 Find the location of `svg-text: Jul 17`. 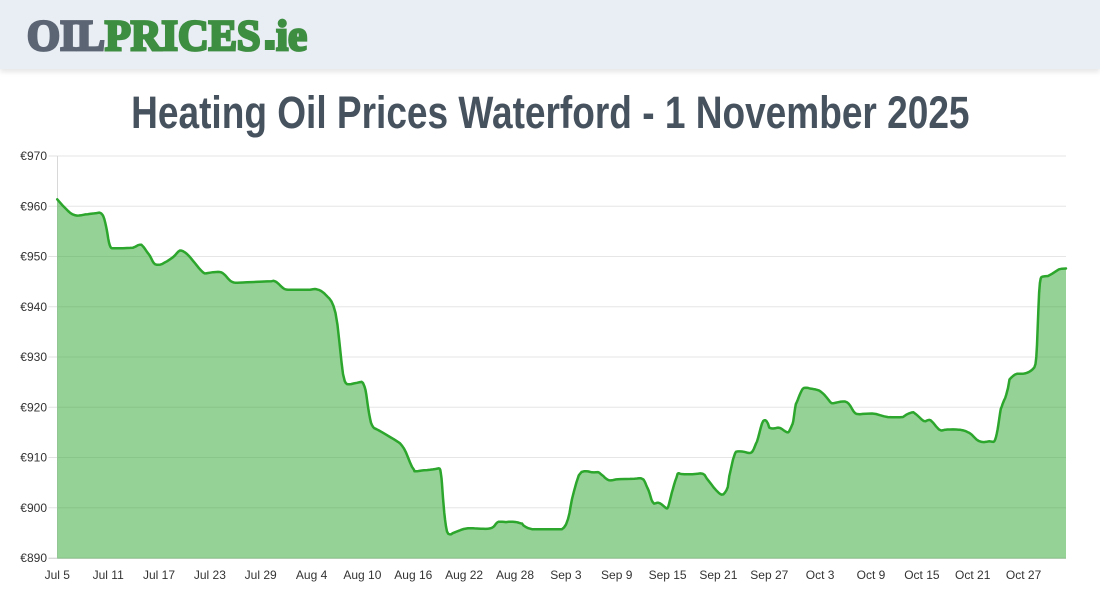

svg-text: Jul 17 is located at coordinates (159, 575).